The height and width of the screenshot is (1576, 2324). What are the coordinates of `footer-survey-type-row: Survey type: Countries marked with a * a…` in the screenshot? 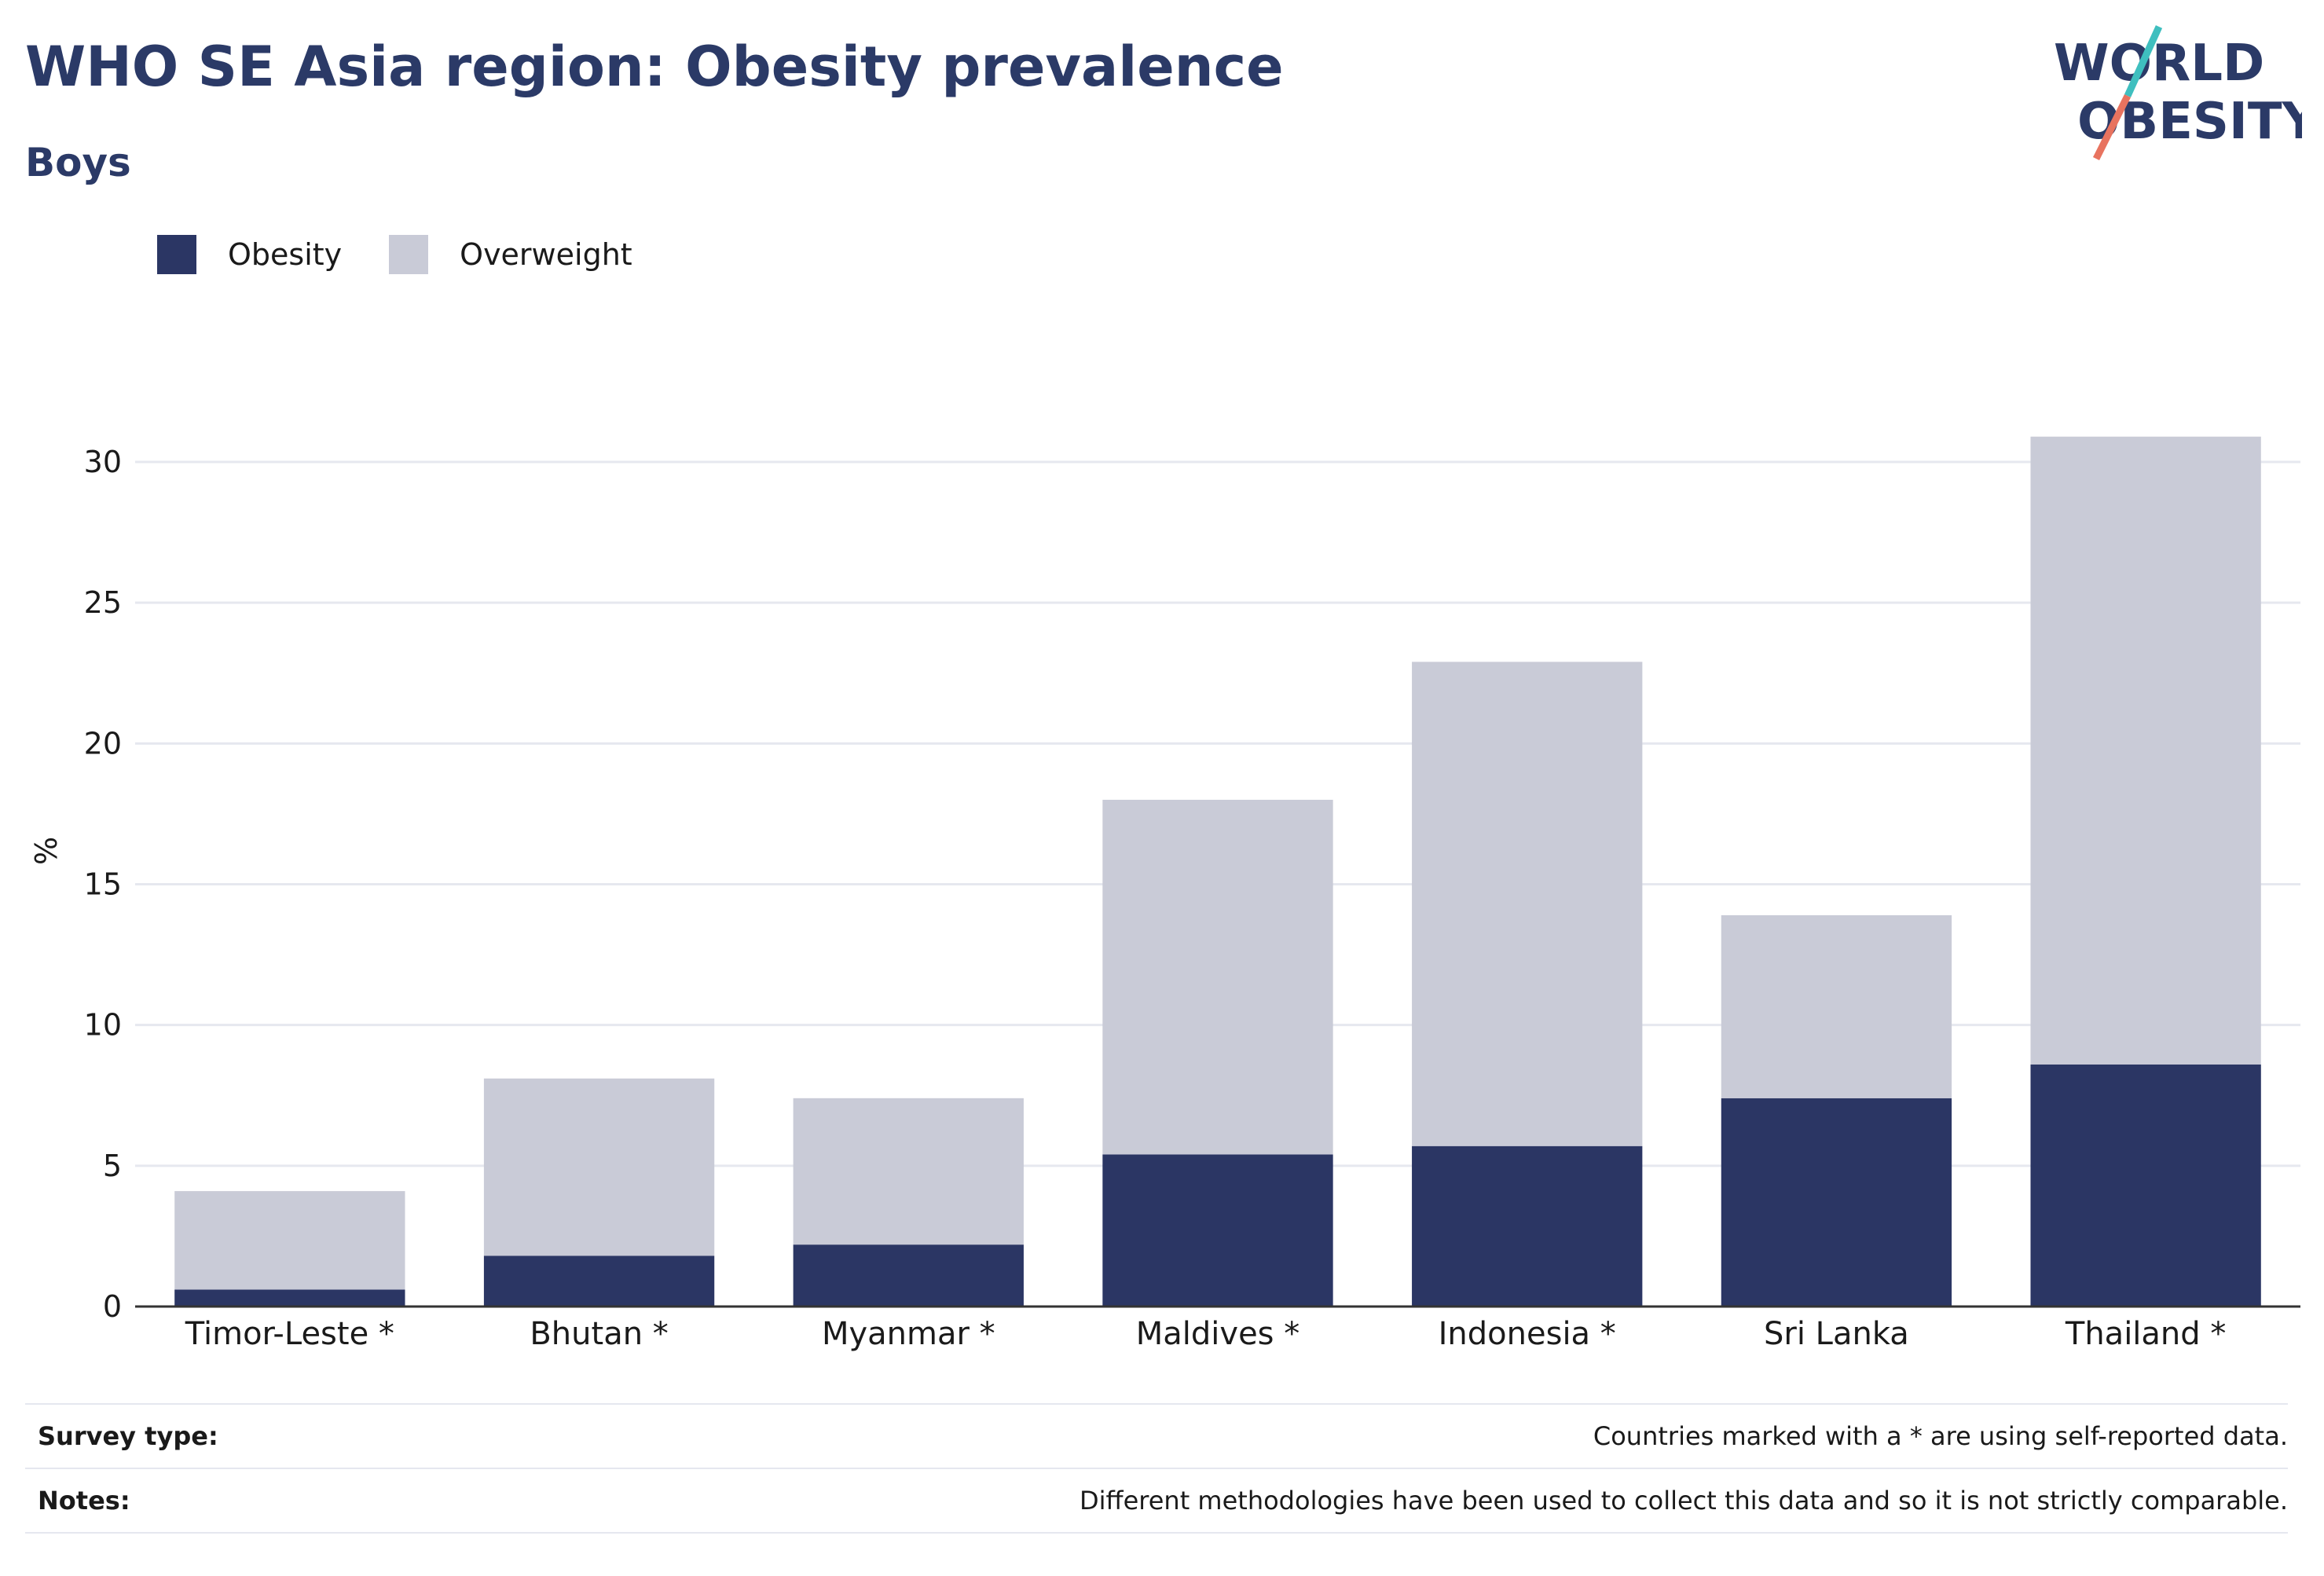 It's located at (1156, 1435).